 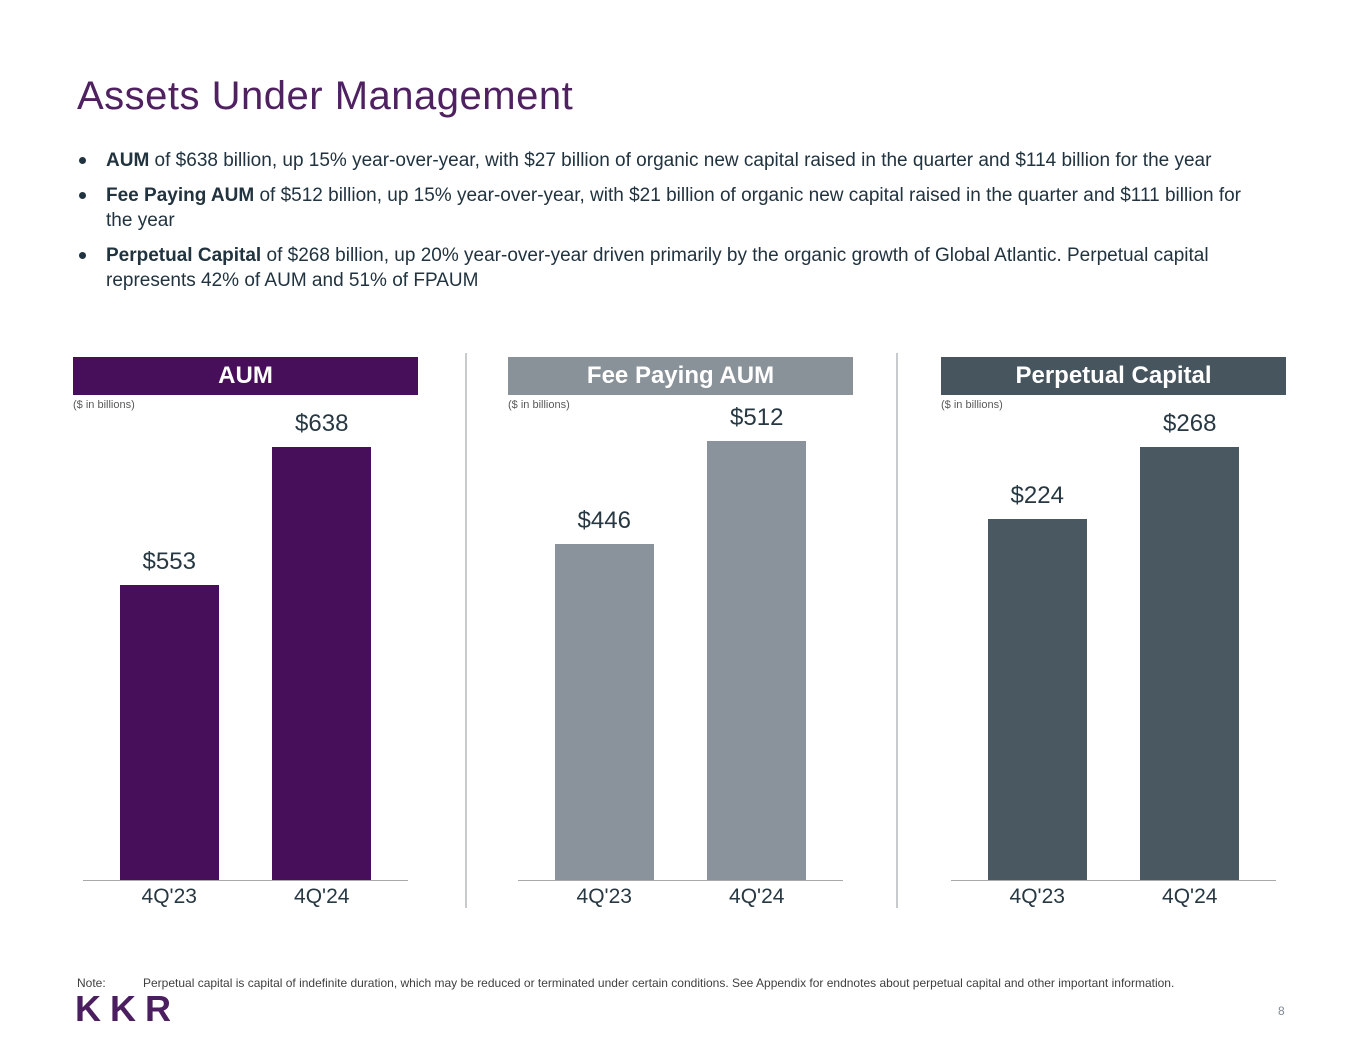 I want to click on chart-panel-aum: AUM ($ in billions) $553 $638 4Q'23 4Q'24, so click(x=245, y=637).